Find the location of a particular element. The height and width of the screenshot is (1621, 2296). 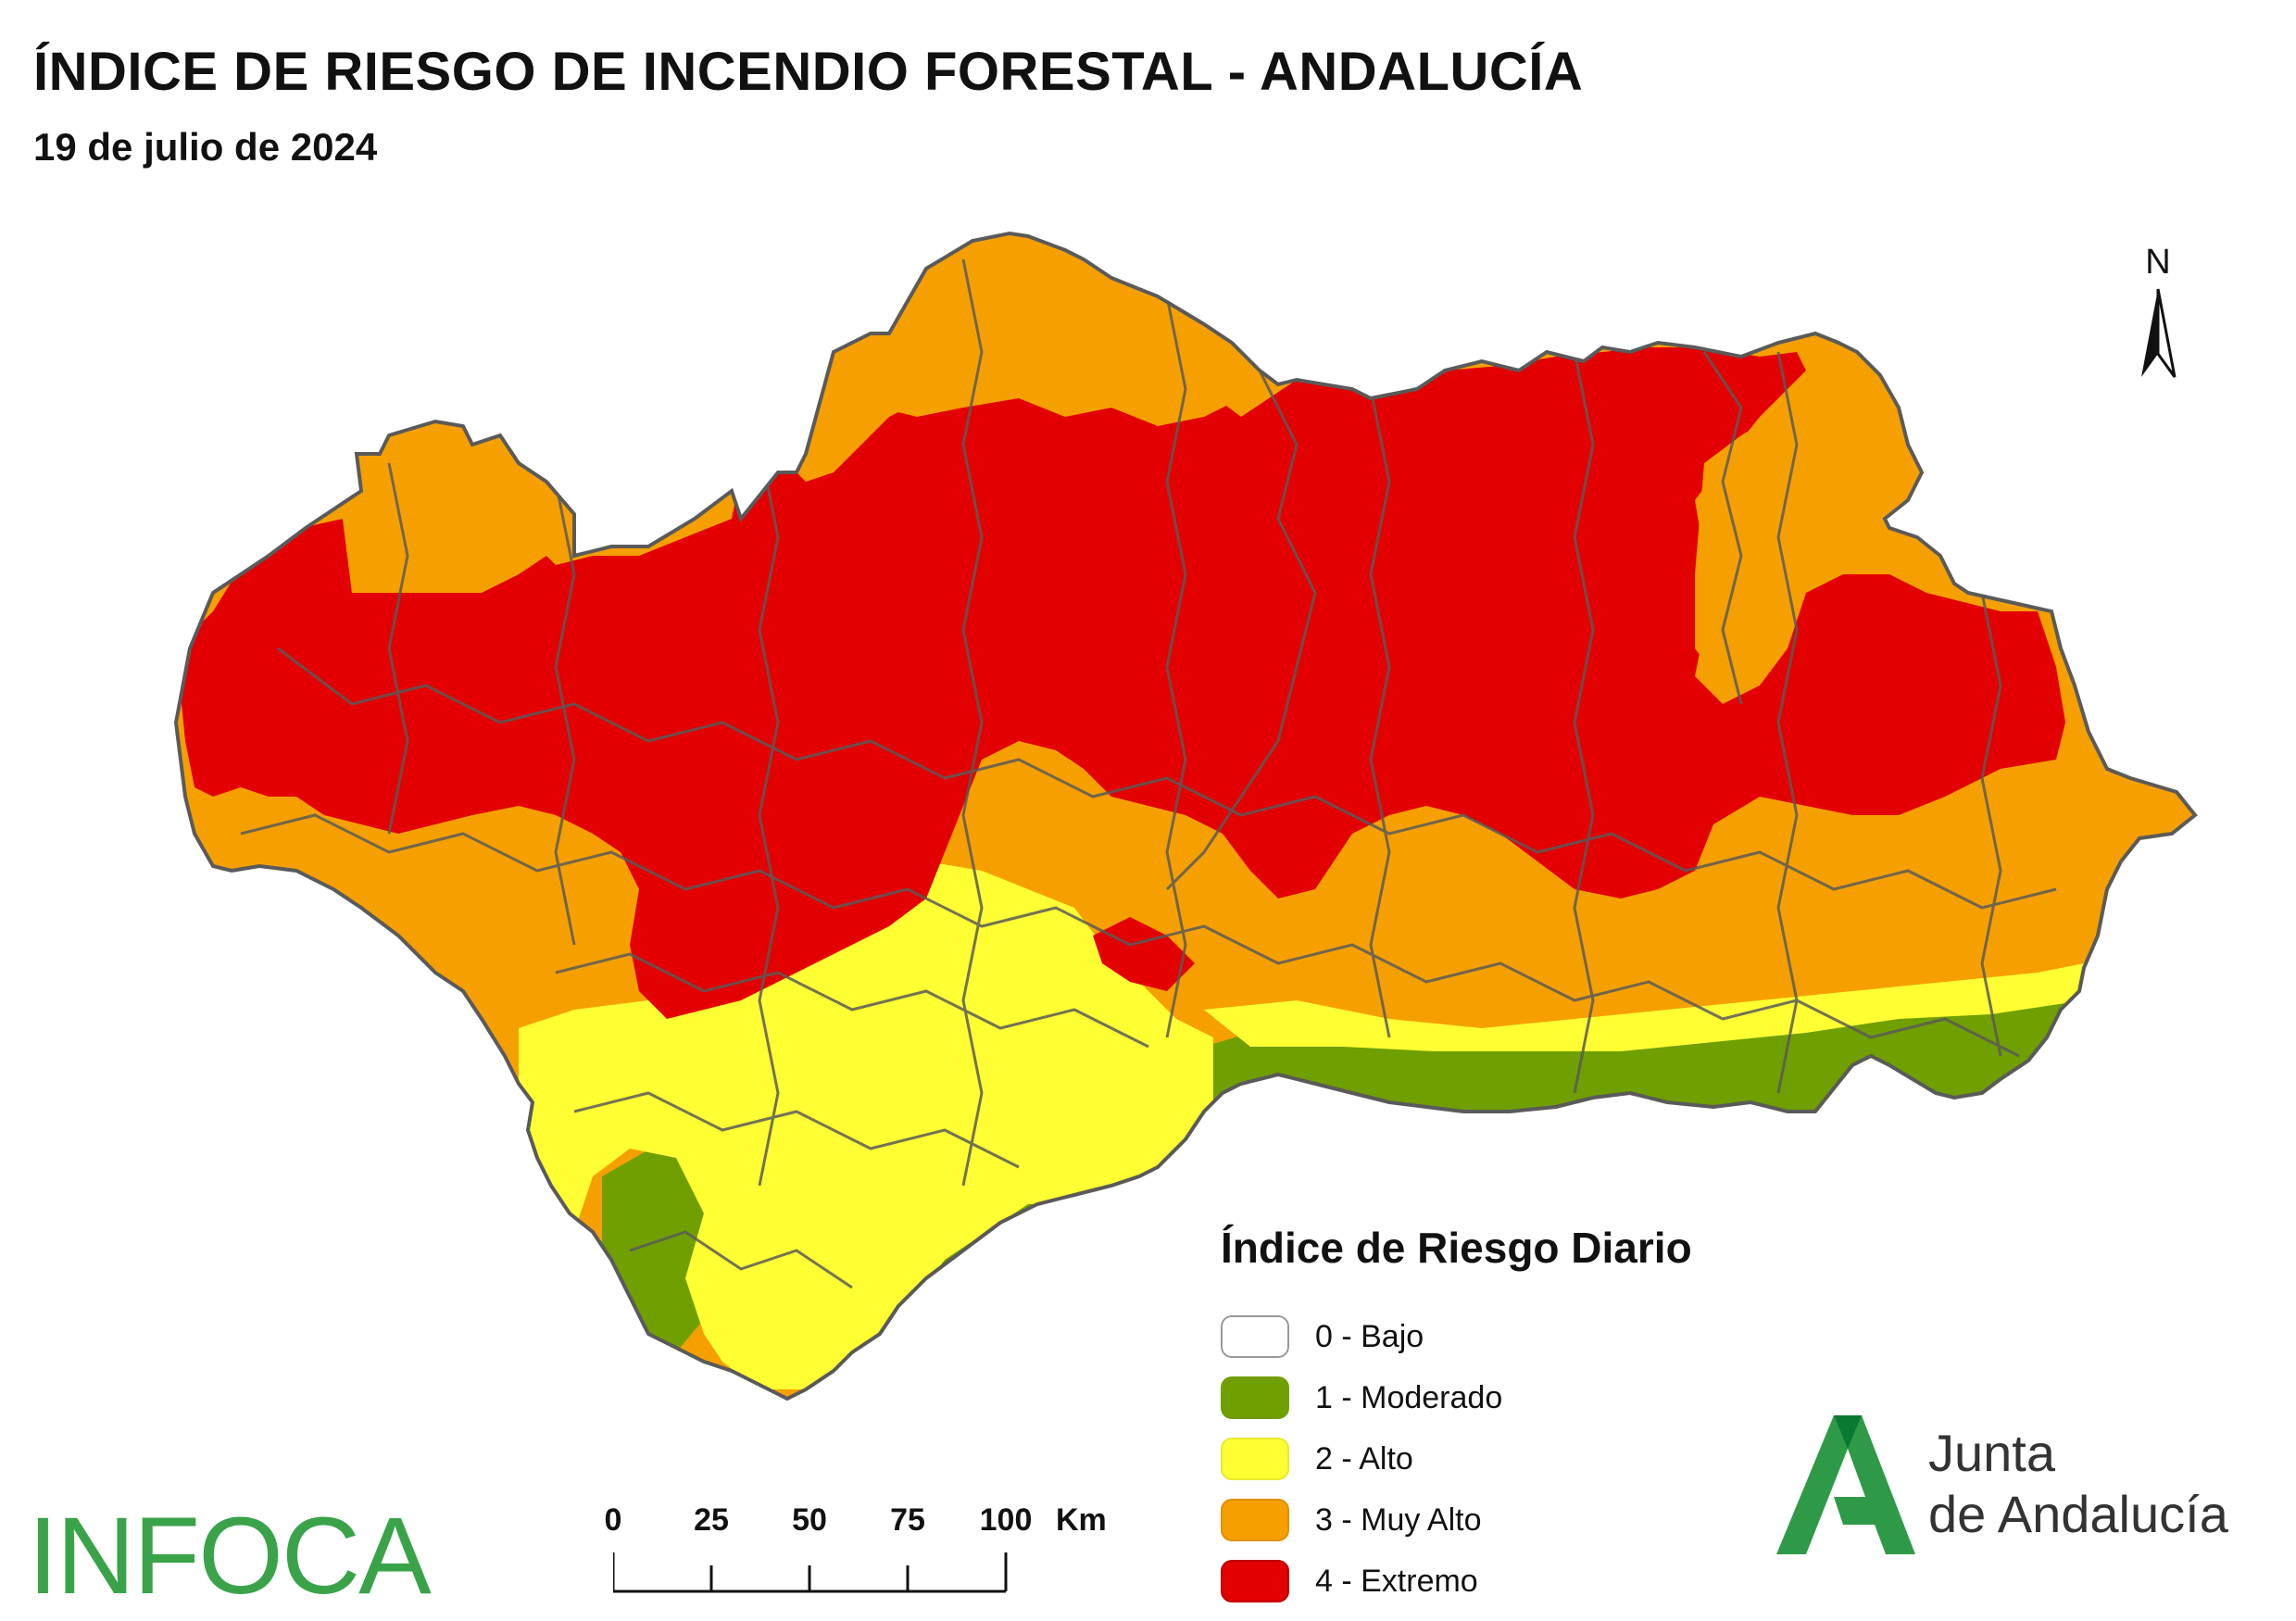

map-date: 19 de julio de 2024 is located at coordinates (205, 147).